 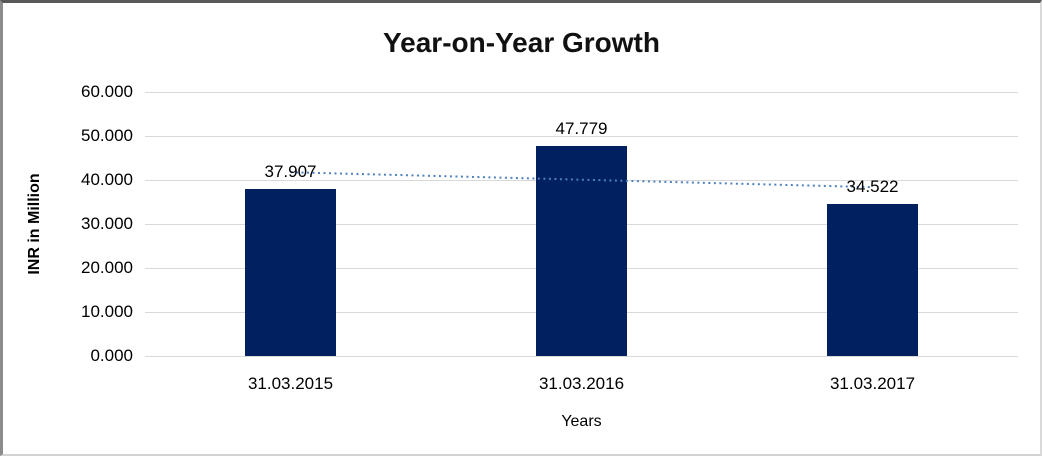 I want to click on data-label: 37.907, so click(x=290, y=172).